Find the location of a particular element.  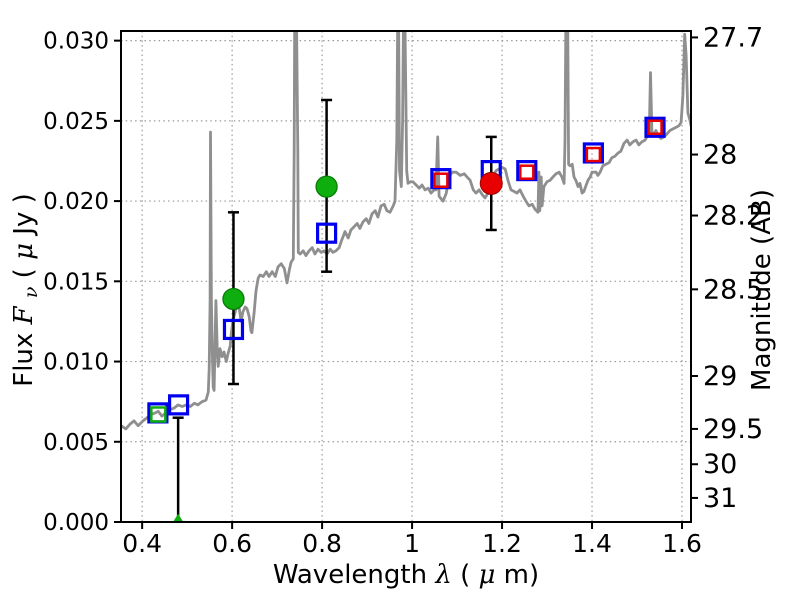

y-tick-label-left: 0.030 is located at coordinates (76, 42).